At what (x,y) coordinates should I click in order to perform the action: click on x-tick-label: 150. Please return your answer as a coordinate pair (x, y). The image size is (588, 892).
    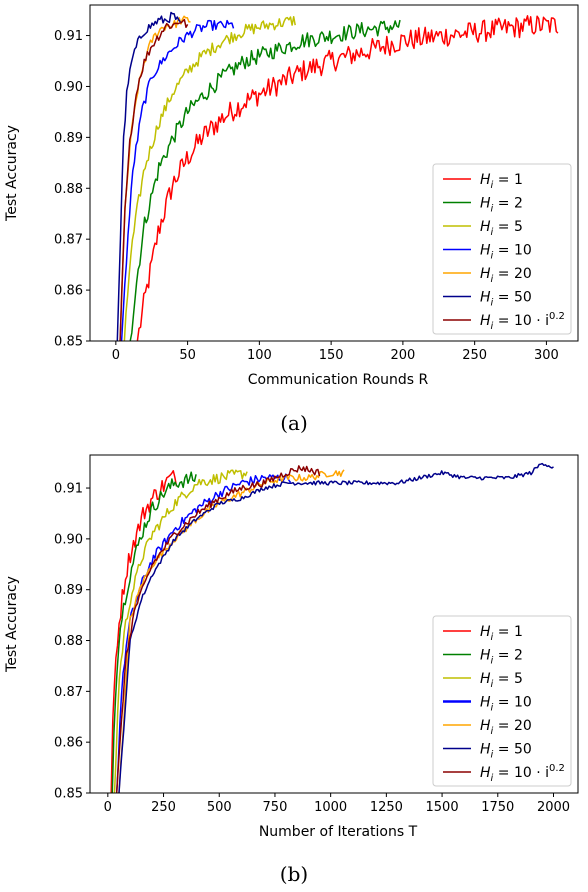
    Looking at the image, I should click on (331, 355).